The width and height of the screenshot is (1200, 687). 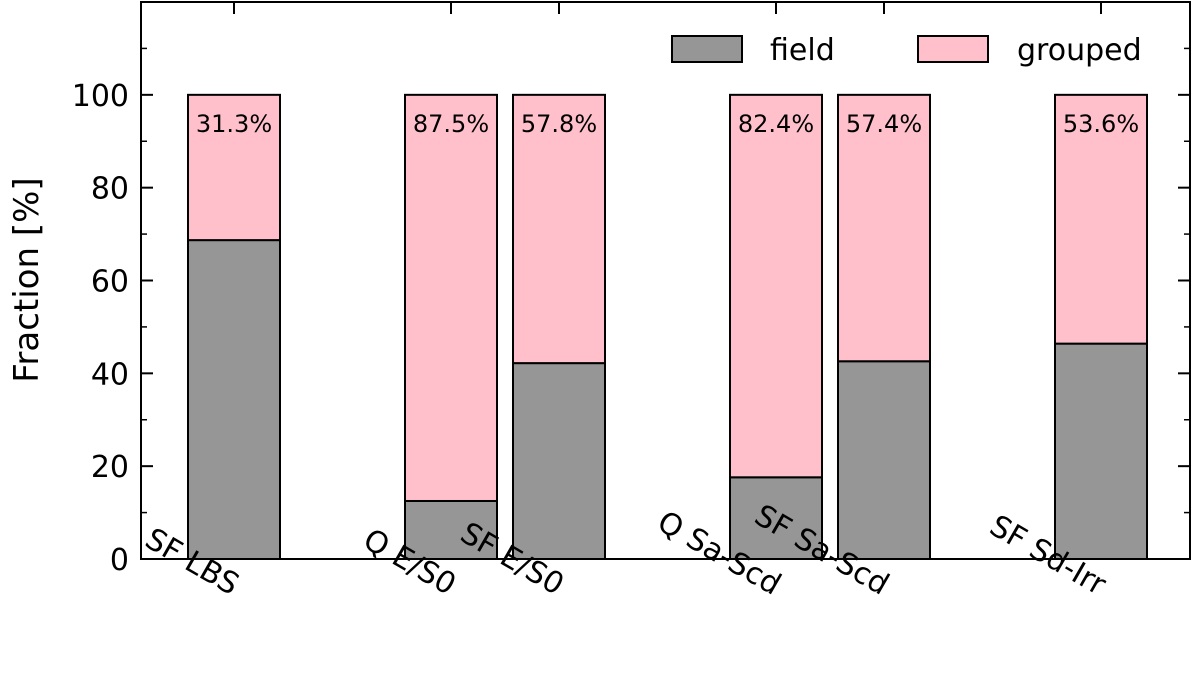 I want to click on bar-labels: 31.3% 87.5% 57.8% 82.4% 57.4% 53.6%, so click(x=667, y=124).